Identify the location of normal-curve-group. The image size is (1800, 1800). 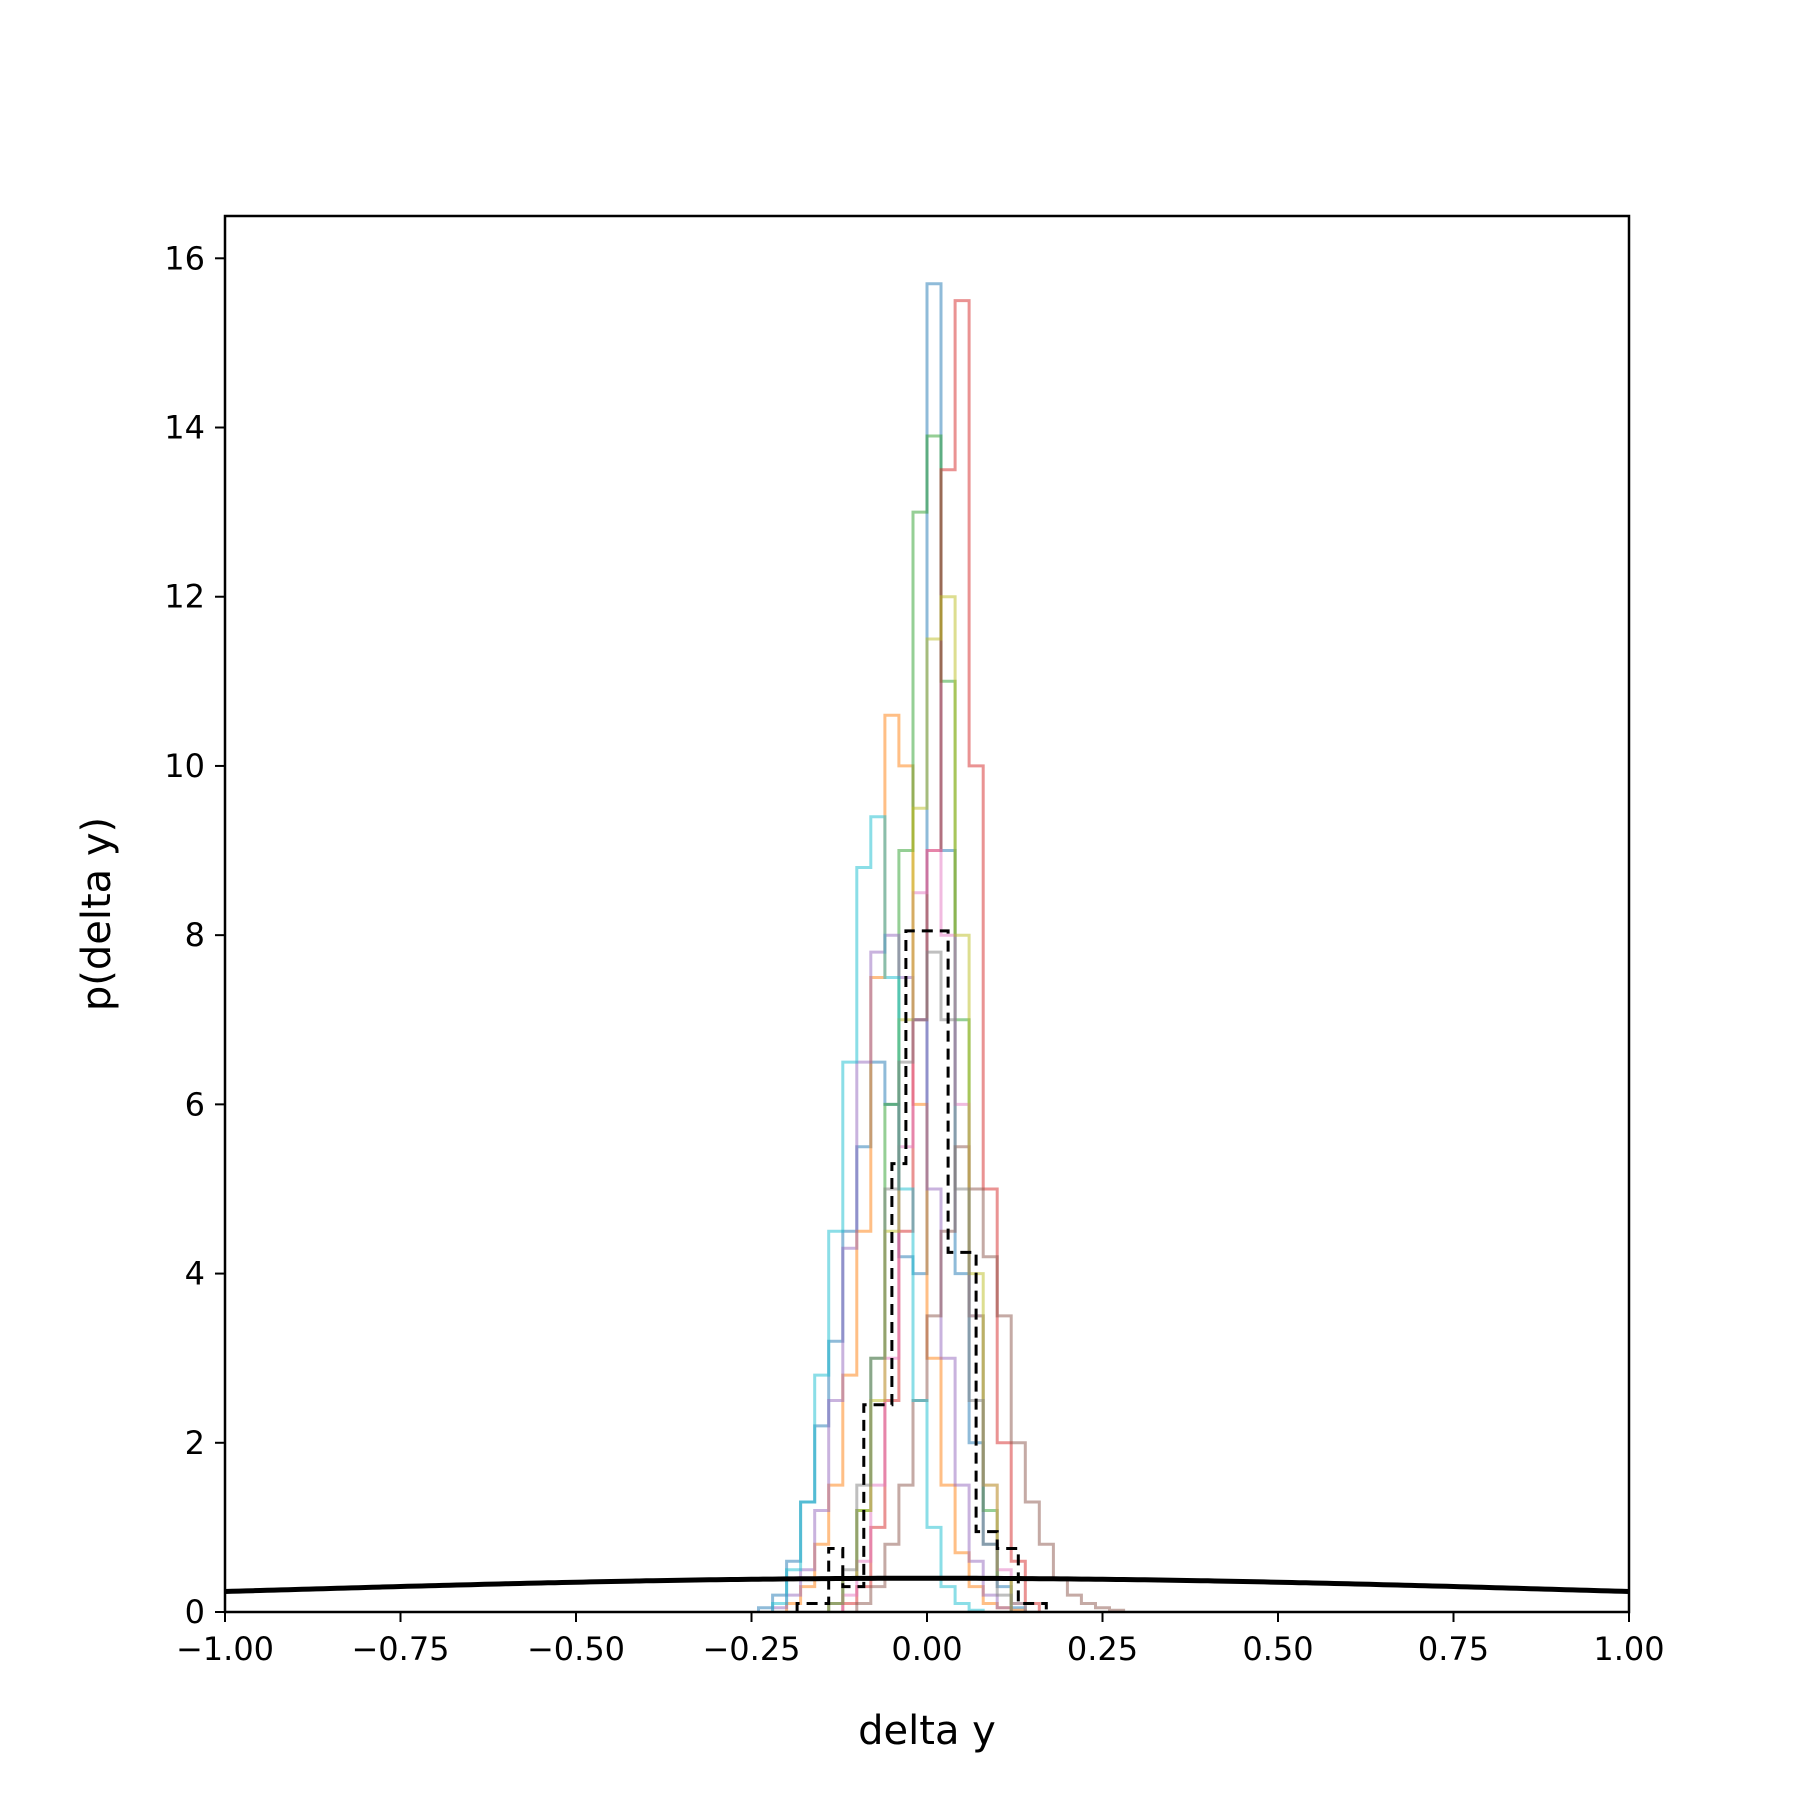
(927, 1584).